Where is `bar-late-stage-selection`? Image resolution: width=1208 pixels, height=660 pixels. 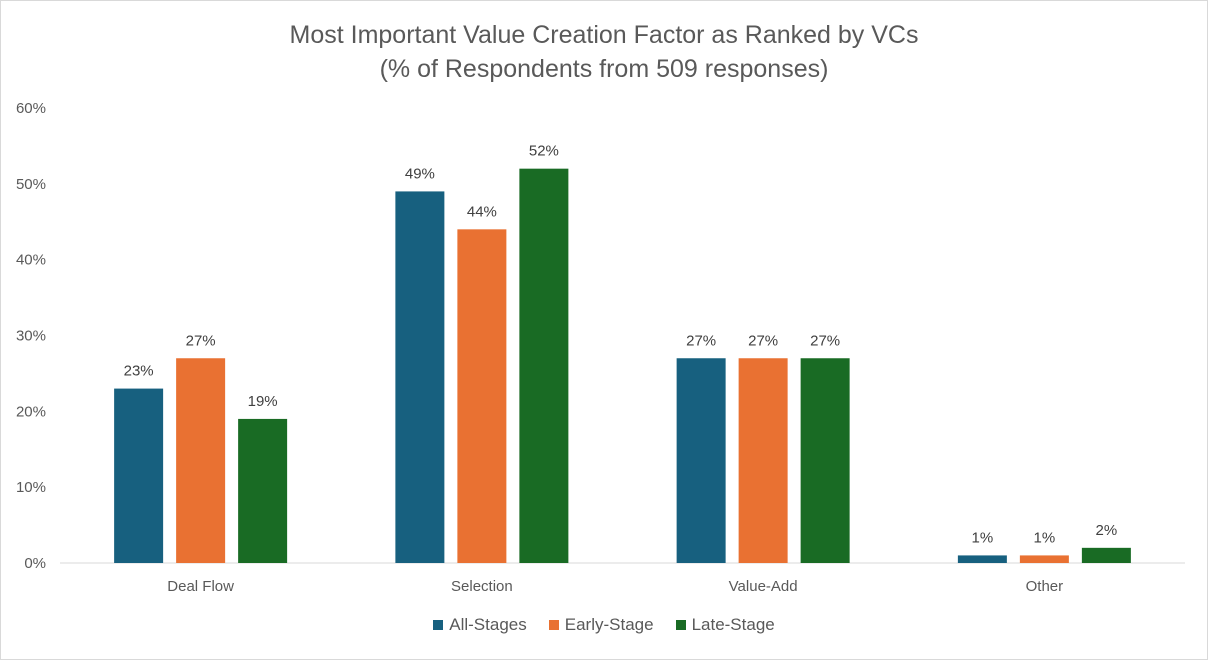 bar-late-stage-selection is located at coordinates (544, 365).